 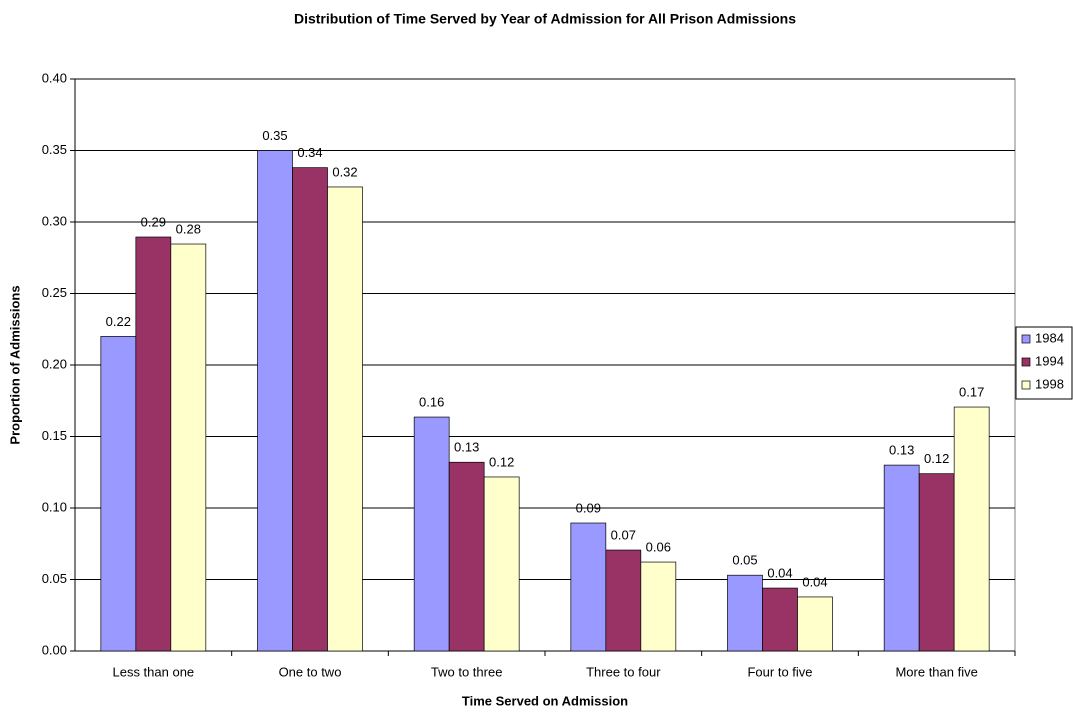 I want to click on x-tick-label: One to two, so click(x=310, y=671).